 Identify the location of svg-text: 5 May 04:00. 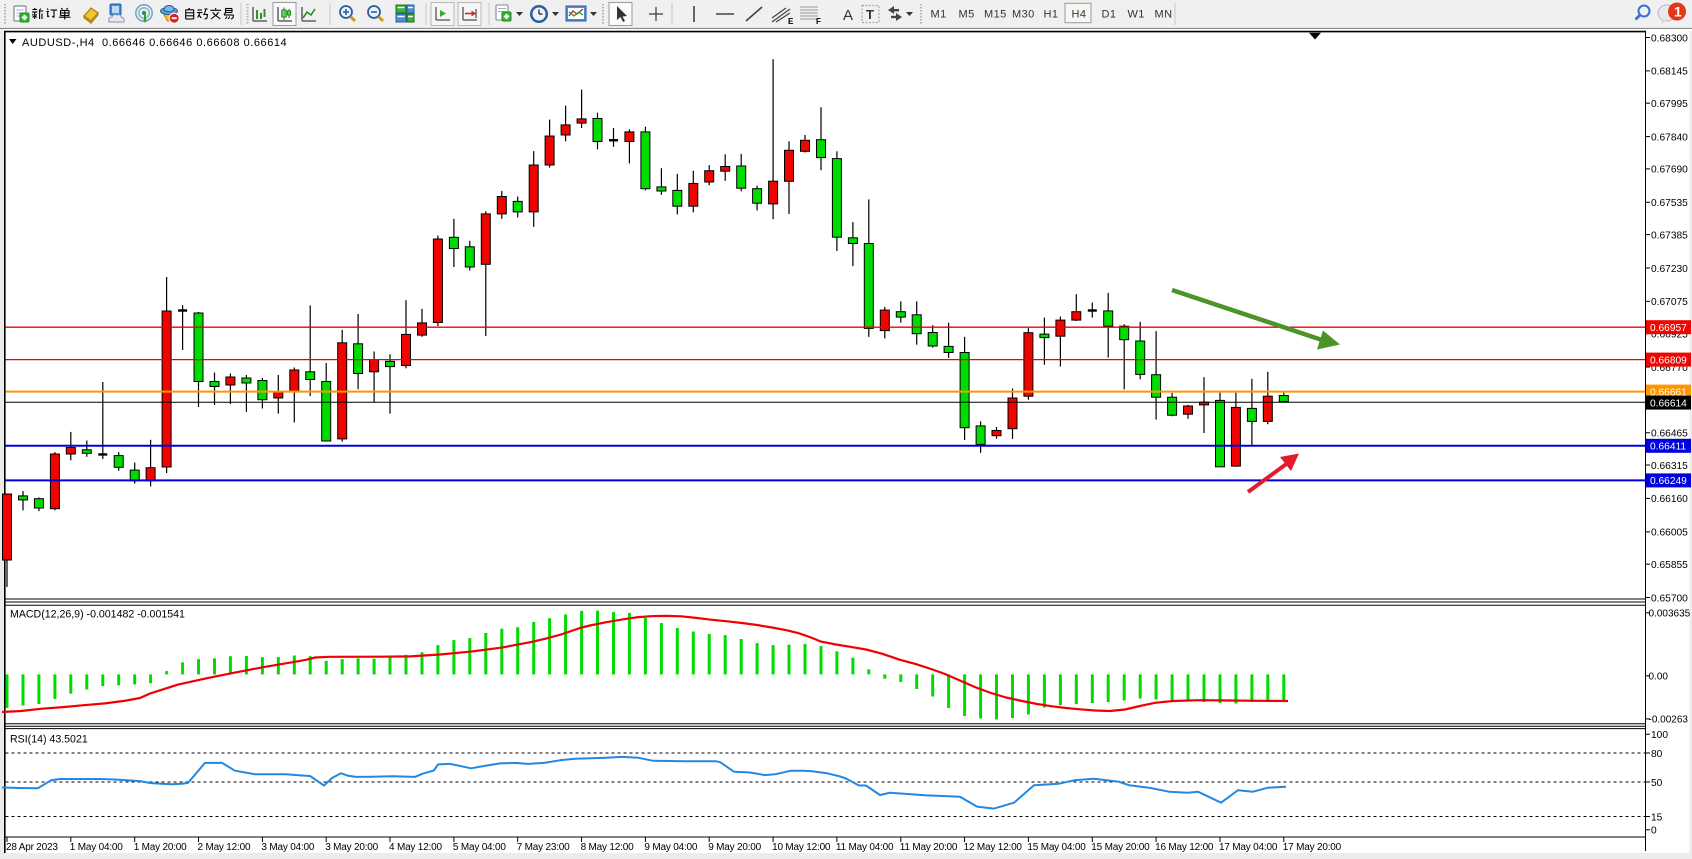
(479, 847).